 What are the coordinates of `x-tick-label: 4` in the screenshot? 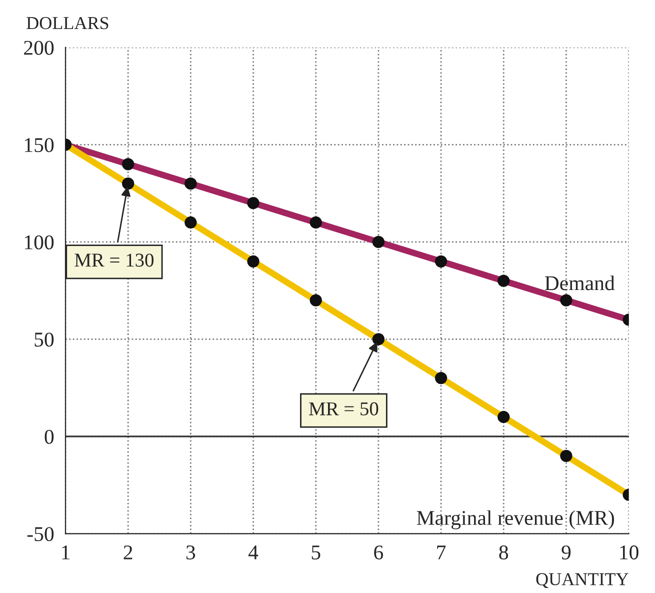 It's located at (253, 553).